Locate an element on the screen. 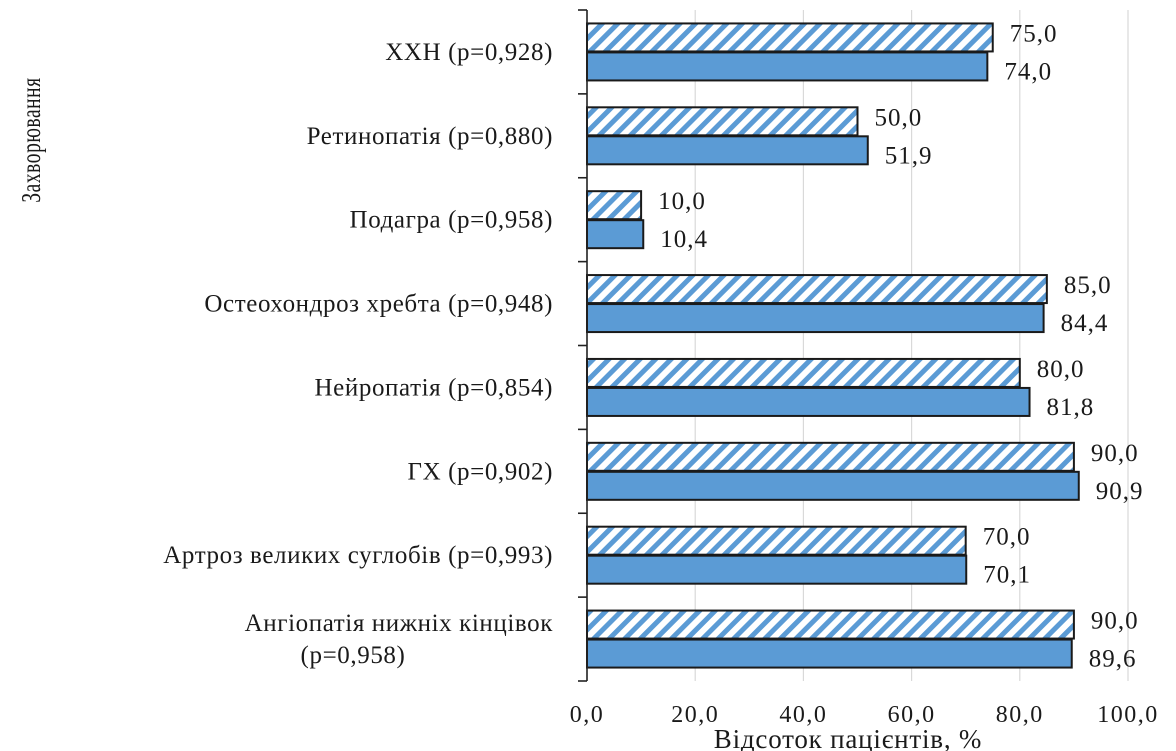 The image size is (1176, 751). y-axis-label: Захворювання is located at coordinates (32, 139).